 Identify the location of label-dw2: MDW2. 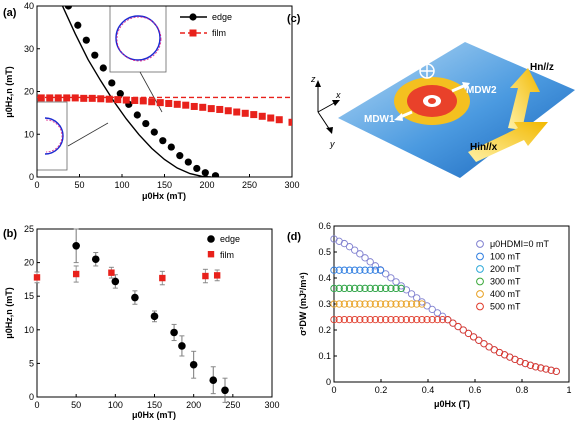
(481, 90).